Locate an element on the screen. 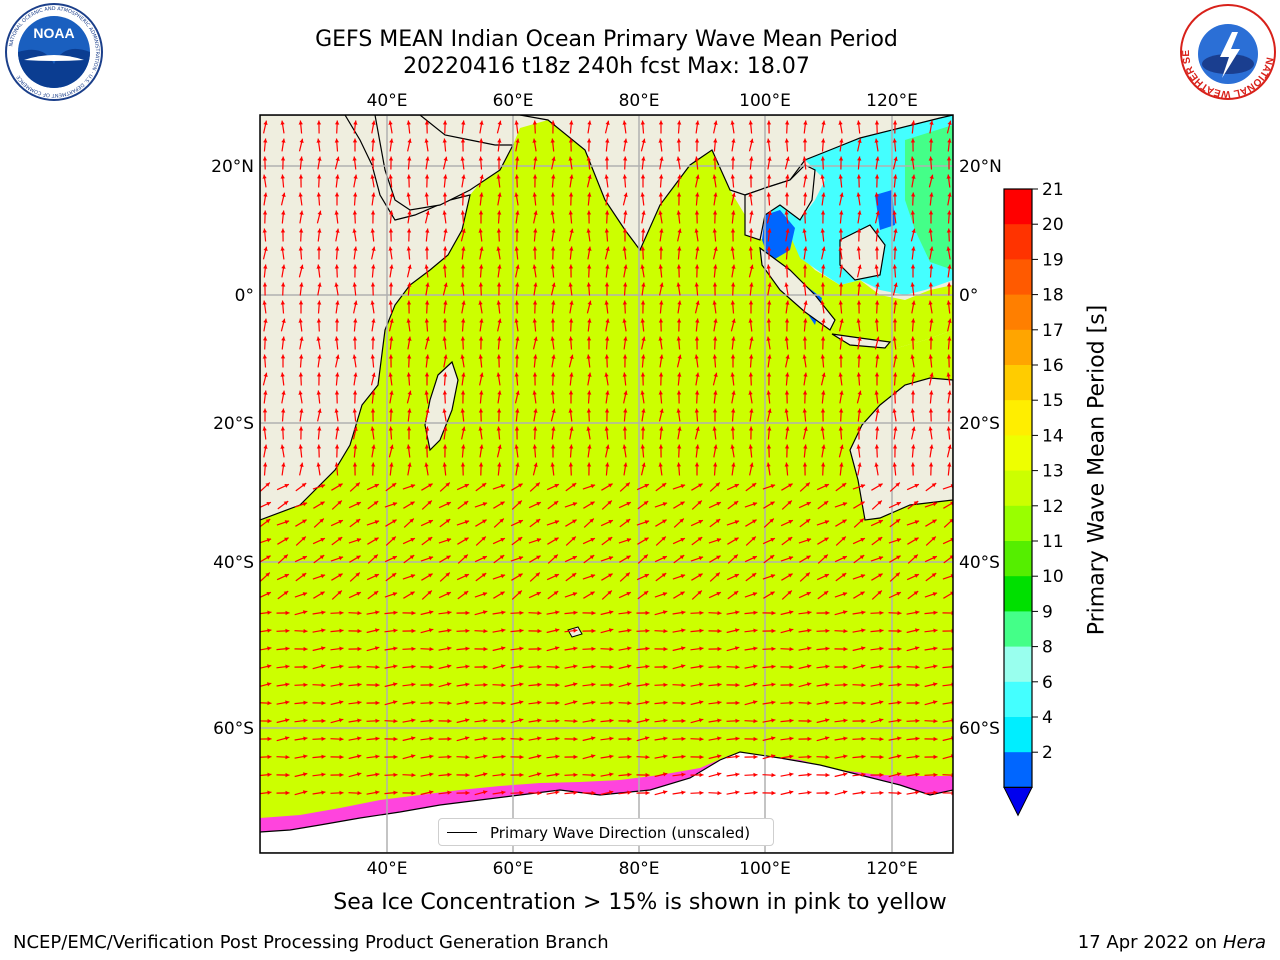 This screenshot has width=1280, height=960. lon-ticks-top: 40°E 60°E 80°E 100°E 120°E is located at coordinates (642, 101).